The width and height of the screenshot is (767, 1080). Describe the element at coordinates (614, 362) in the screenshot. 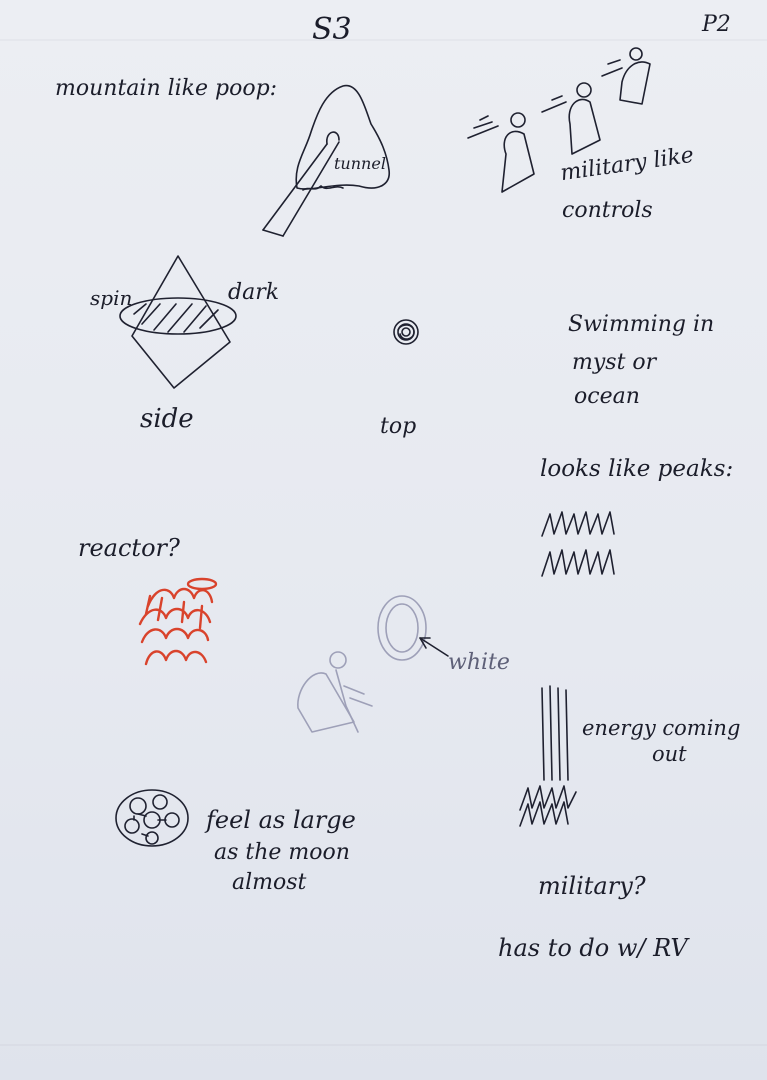

I see `note-swimming-2: myst or` at that location.